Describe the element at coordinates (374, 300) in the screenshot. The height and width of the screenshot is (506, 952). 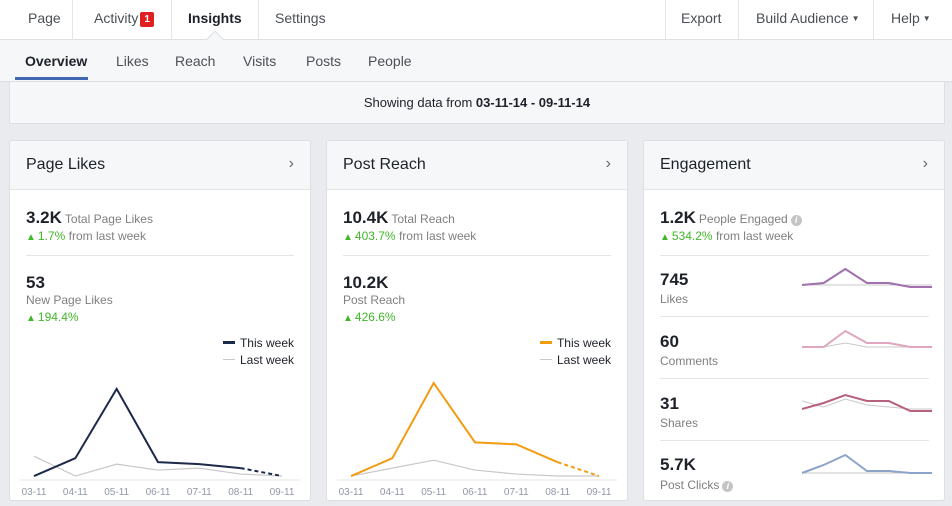
I see `post-reach-label: Post Reach` at that location.